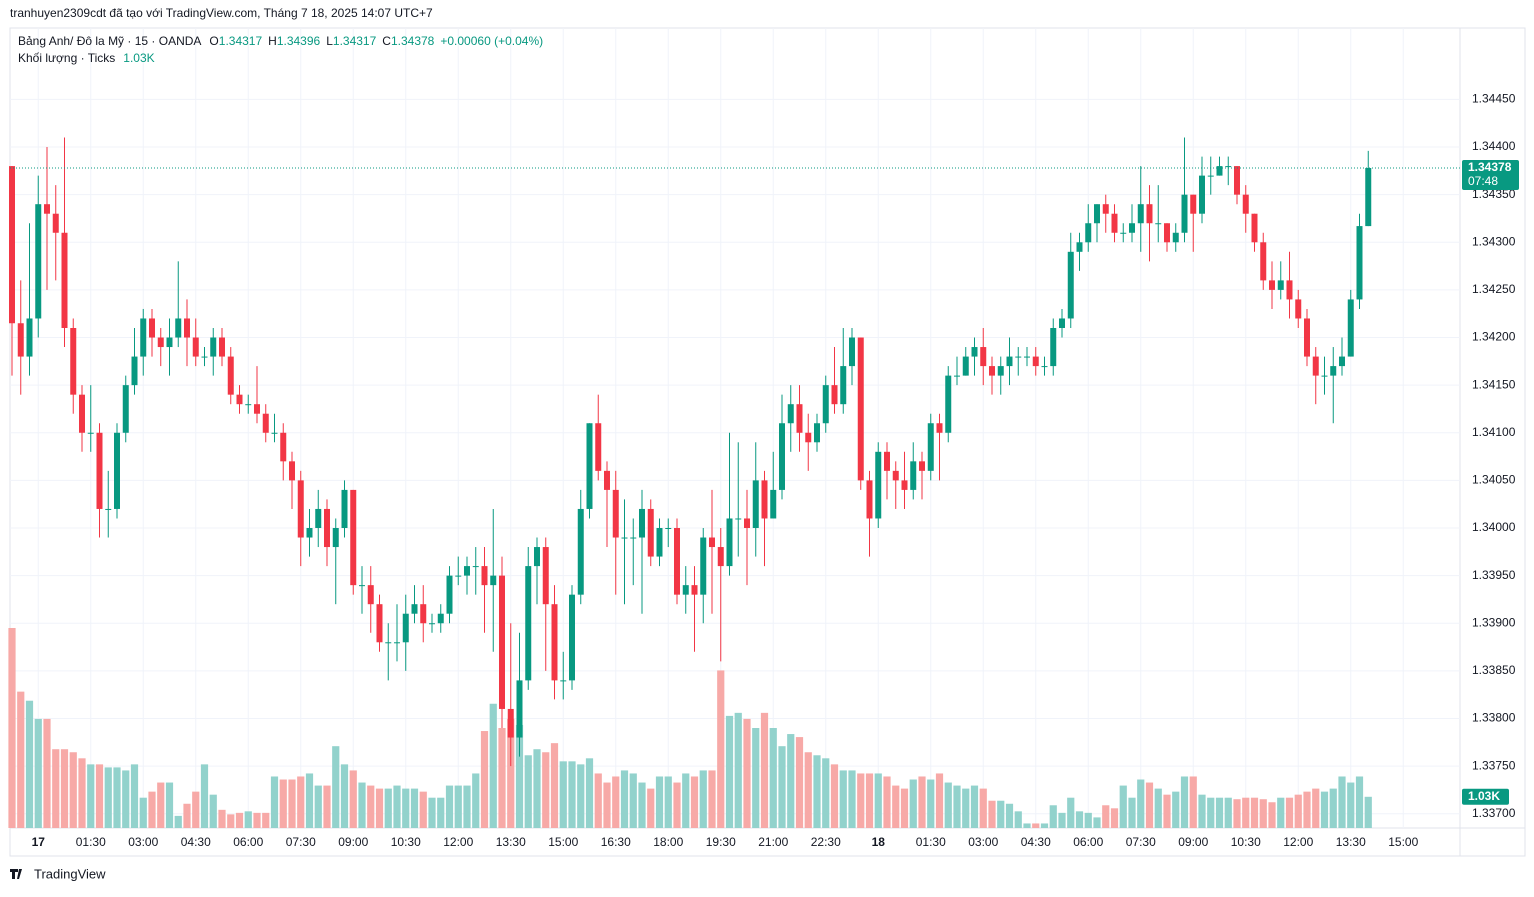  Describe the element at coordinates (1490, 167) in the screenshot. I see `last-price-label: 1.34378` at that location.